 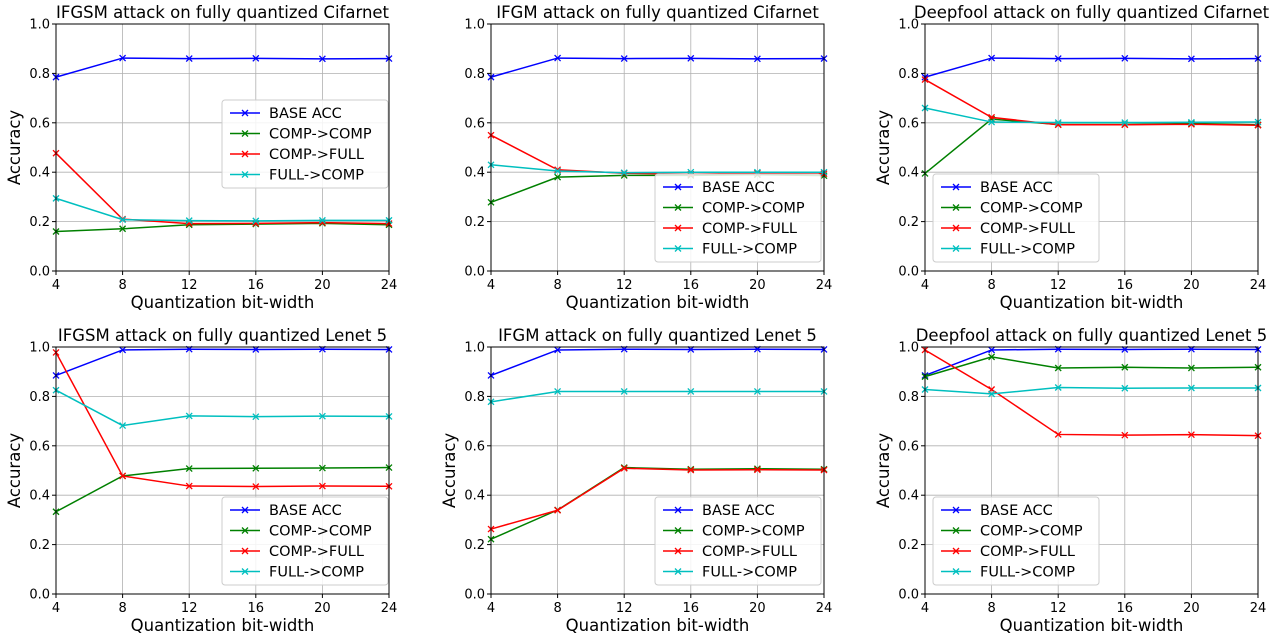 I want to click on y-tick-label: 0.8, so click(x=908, y=397).